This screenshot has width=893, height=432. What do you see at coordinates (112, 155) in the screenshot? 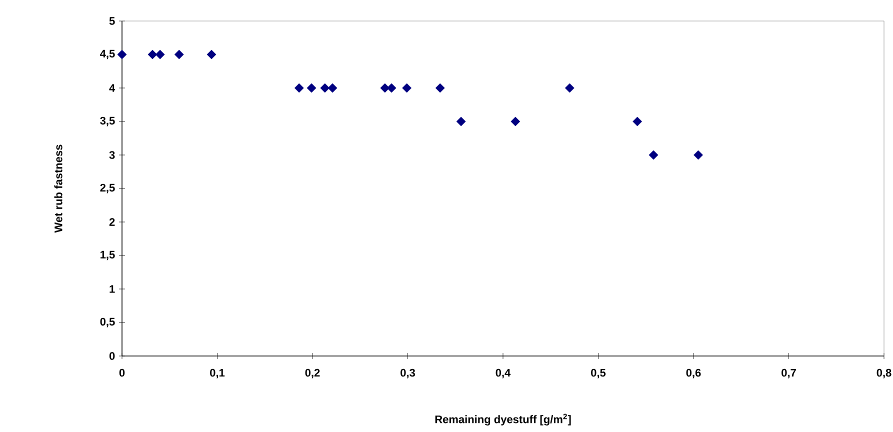
I see `y-tick-label: 3` at bounding box center [112, 155].